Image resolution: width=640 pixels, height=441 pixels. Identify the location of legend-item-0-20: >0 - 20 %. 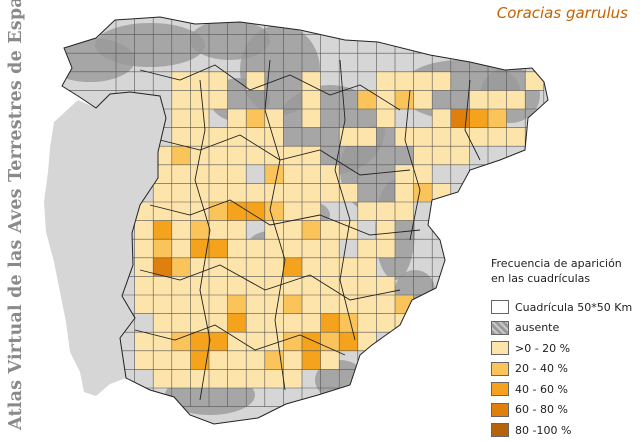
(565, 348).